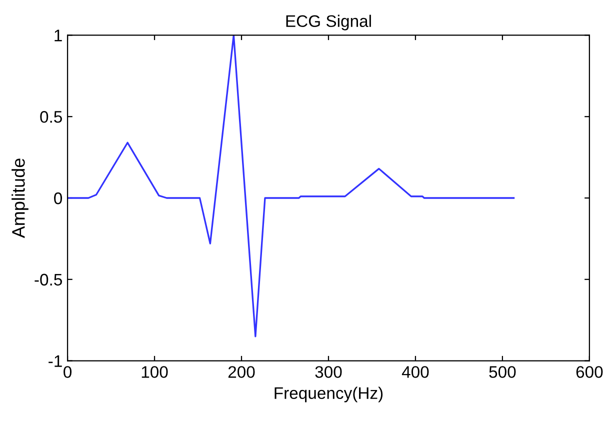 Image resolution: width=614 pixels, height=440 pixels. Describe the element at coordinates (328, 394) in the screenshot. I see `x-axis-title: Frequency(Hz)` at that location.